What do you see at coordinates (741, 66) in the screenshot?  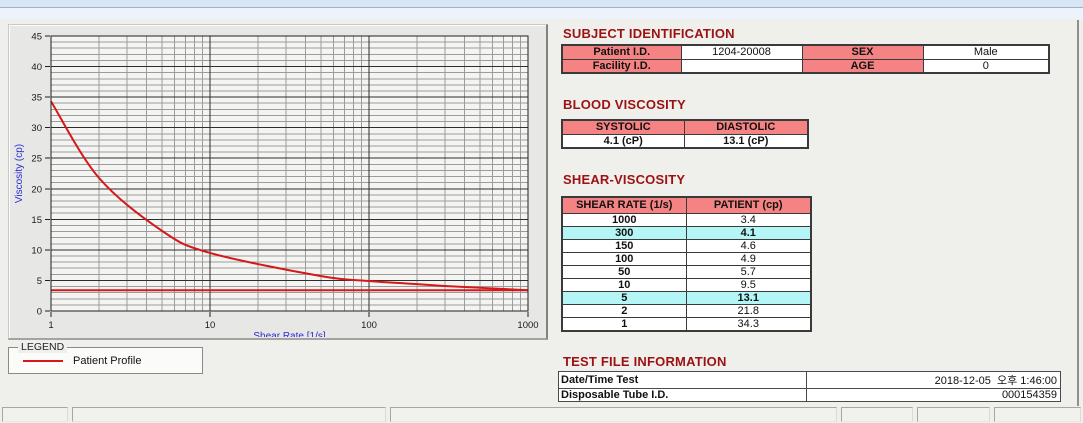 I see `facility-id-value` at bounding box center [741, 66].